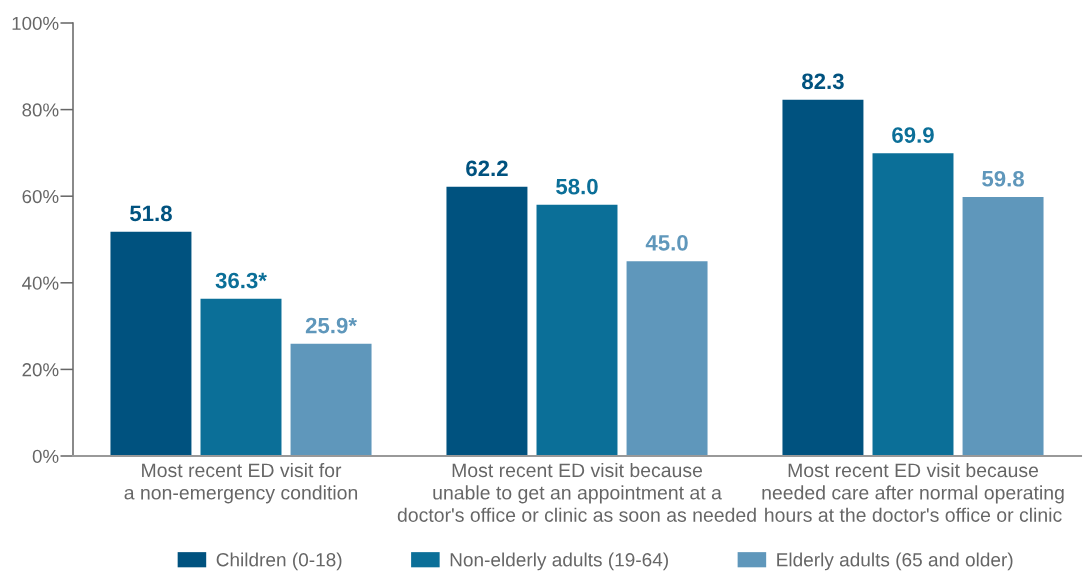 The height and width of the screenshot is (577, 1083). What do you see at coordinates (241, 280) in the screenshot?
I see `data-label: 36.3*` at bounding box center [241, 280].